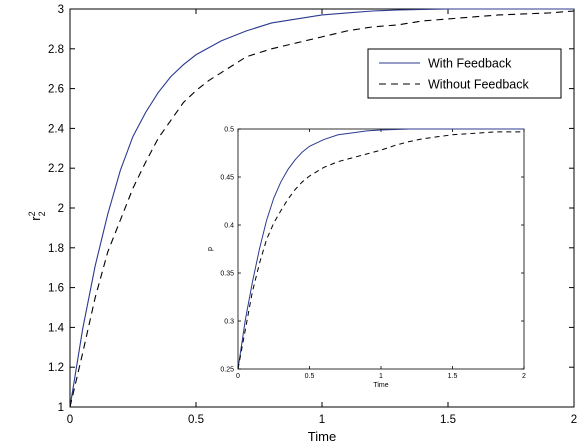  Describe the element at coordinates (56, 50) in the screenshot. I see `main-y-tick-label: 2.8` at that location.